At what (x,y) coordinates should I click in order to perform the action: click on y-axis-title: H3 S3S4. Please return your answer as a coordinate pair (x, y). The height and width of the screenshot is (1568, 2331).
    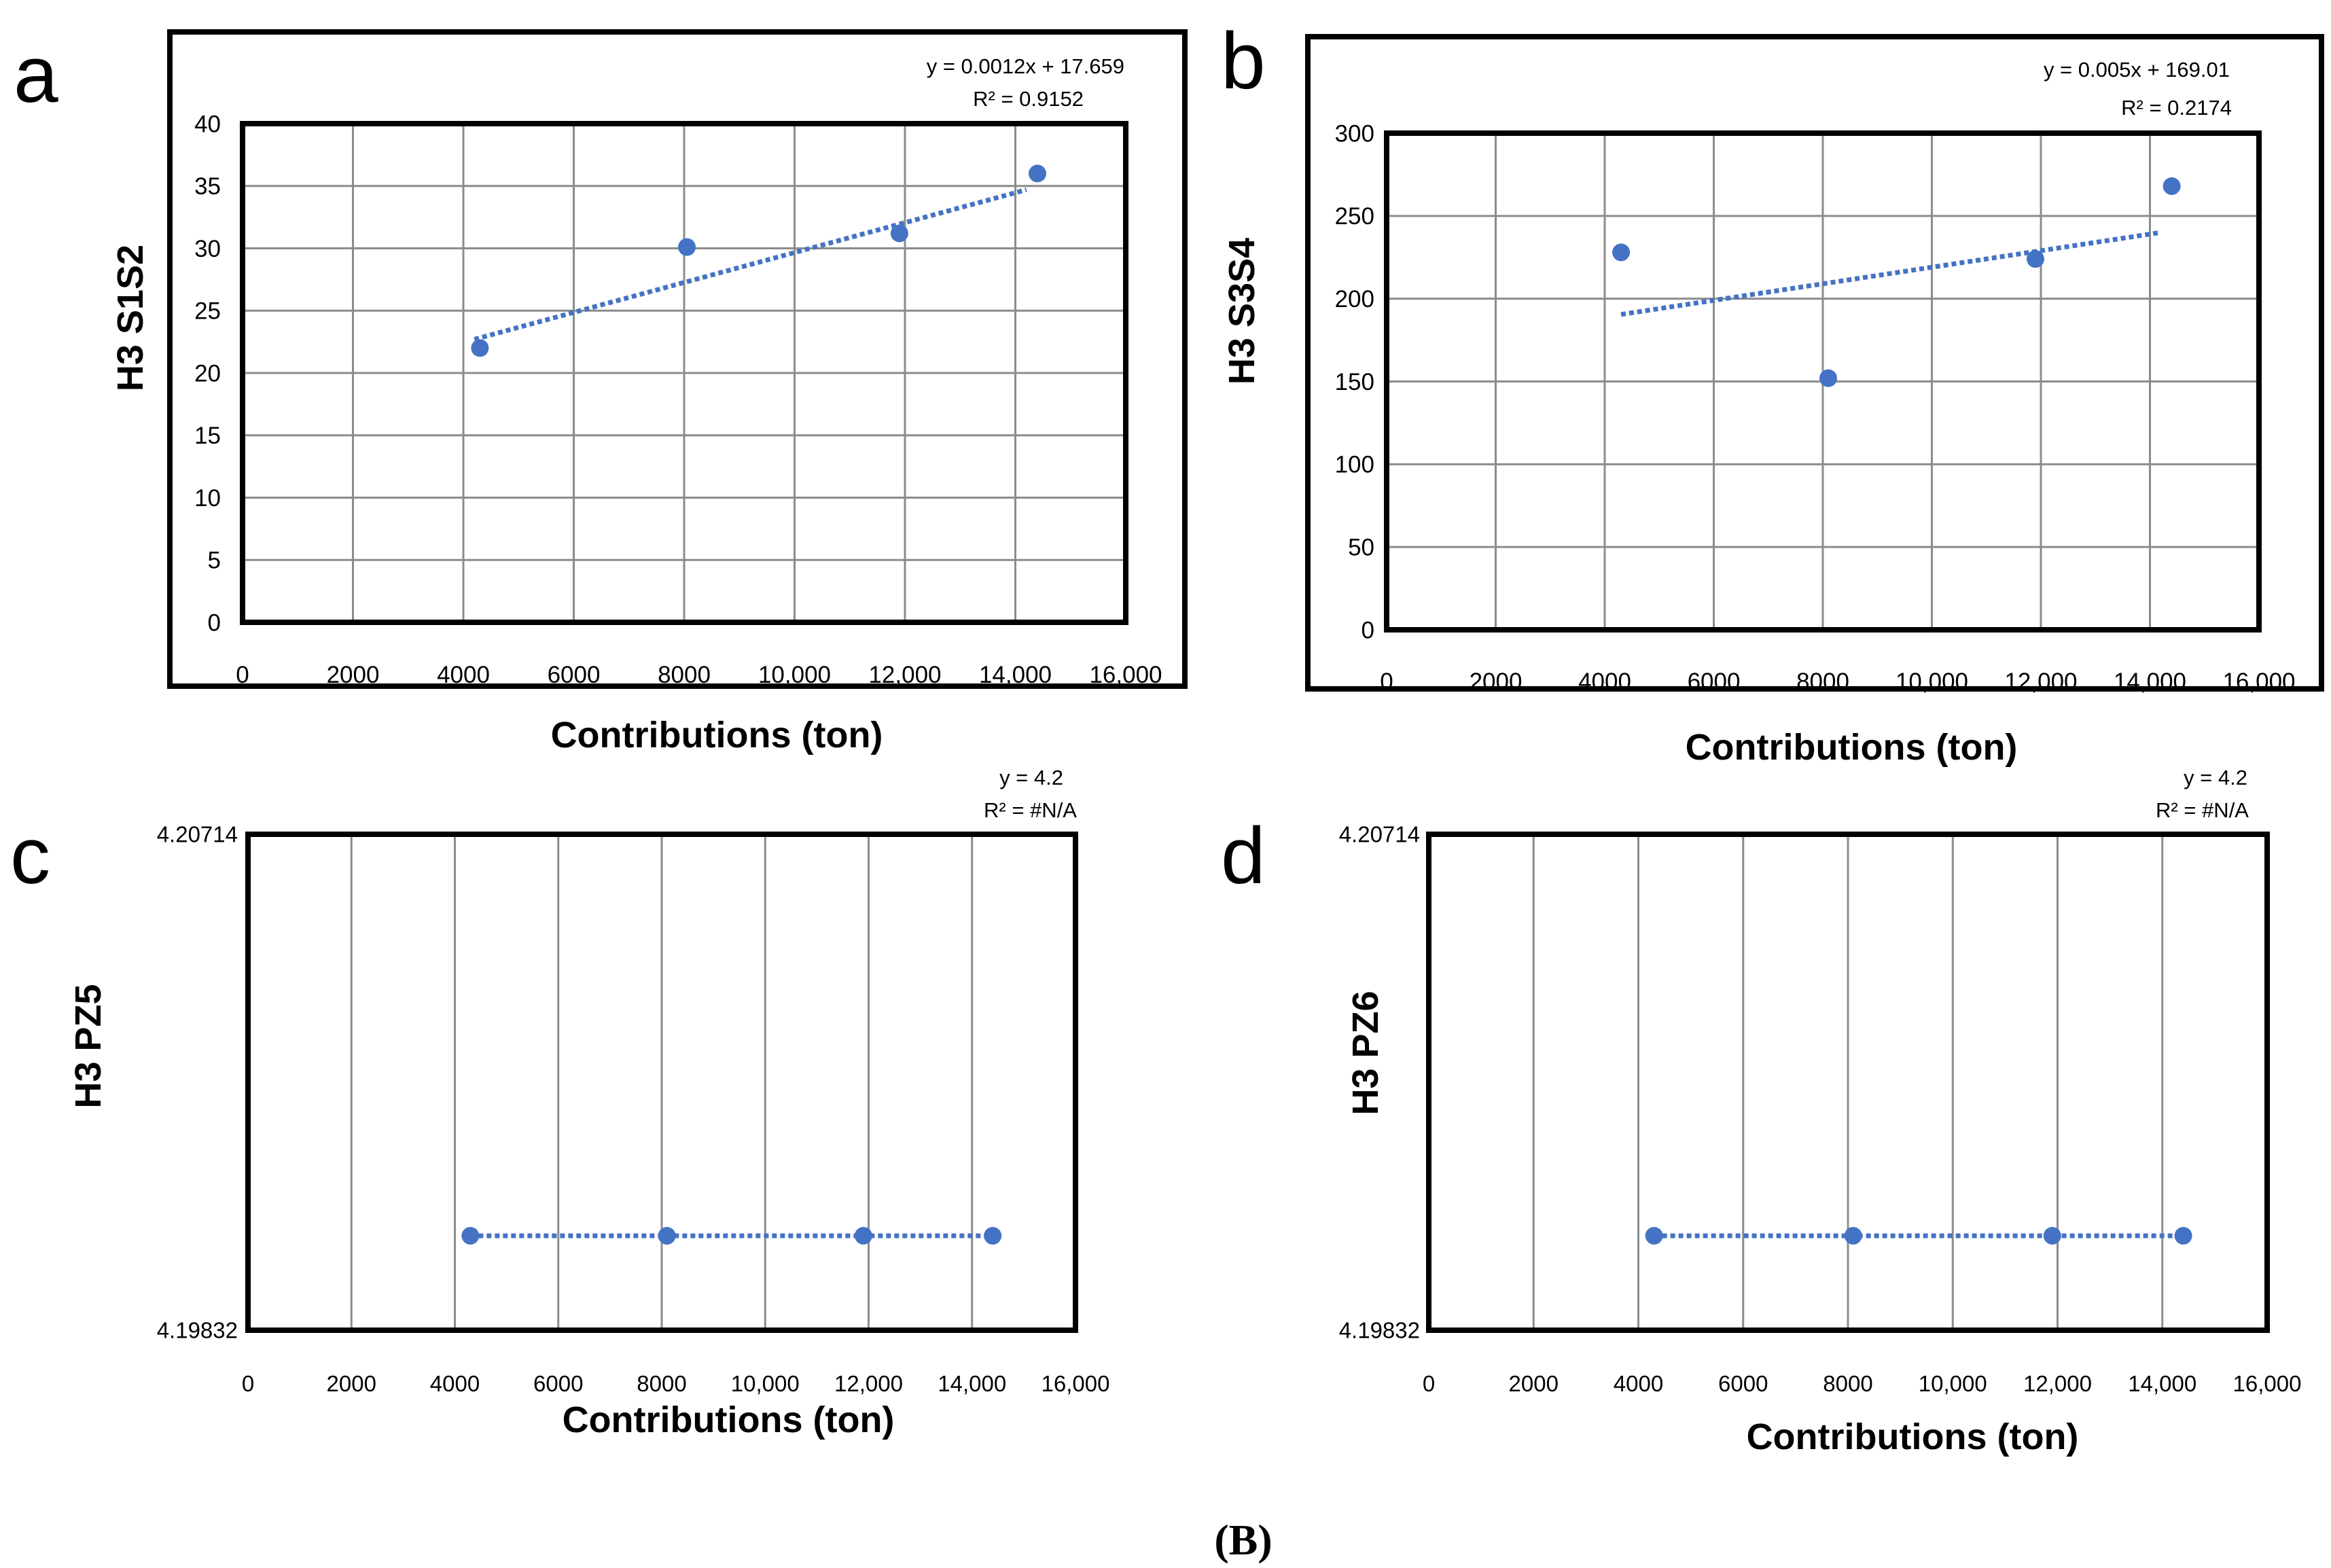
    Looking at the image, I should click on (1242, 311).